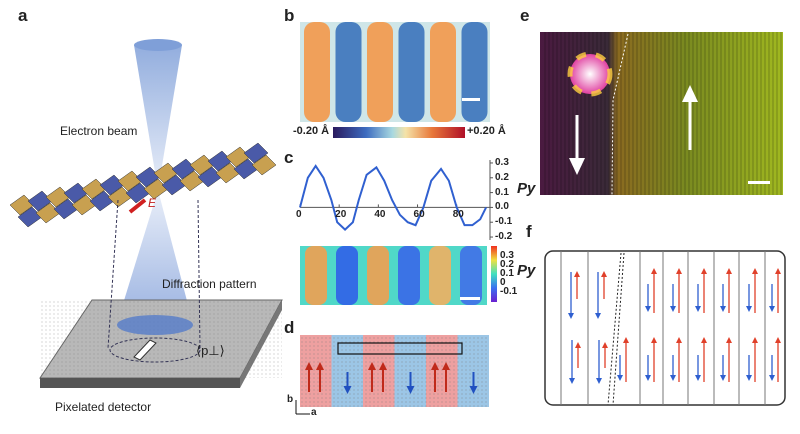 This screenshot has width=800, height=434. I want to click on scale-bar-c, so click(470, 298).